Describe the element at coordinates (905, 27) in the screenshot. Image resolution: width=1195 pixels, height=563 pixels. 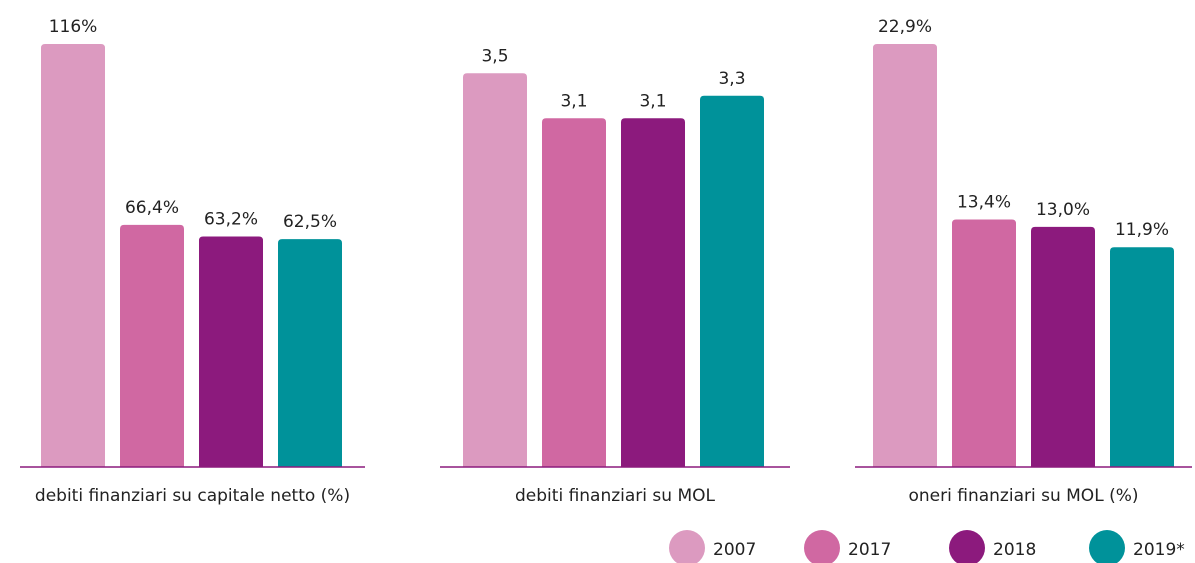
I see `value-label: 22,9%` at that location.